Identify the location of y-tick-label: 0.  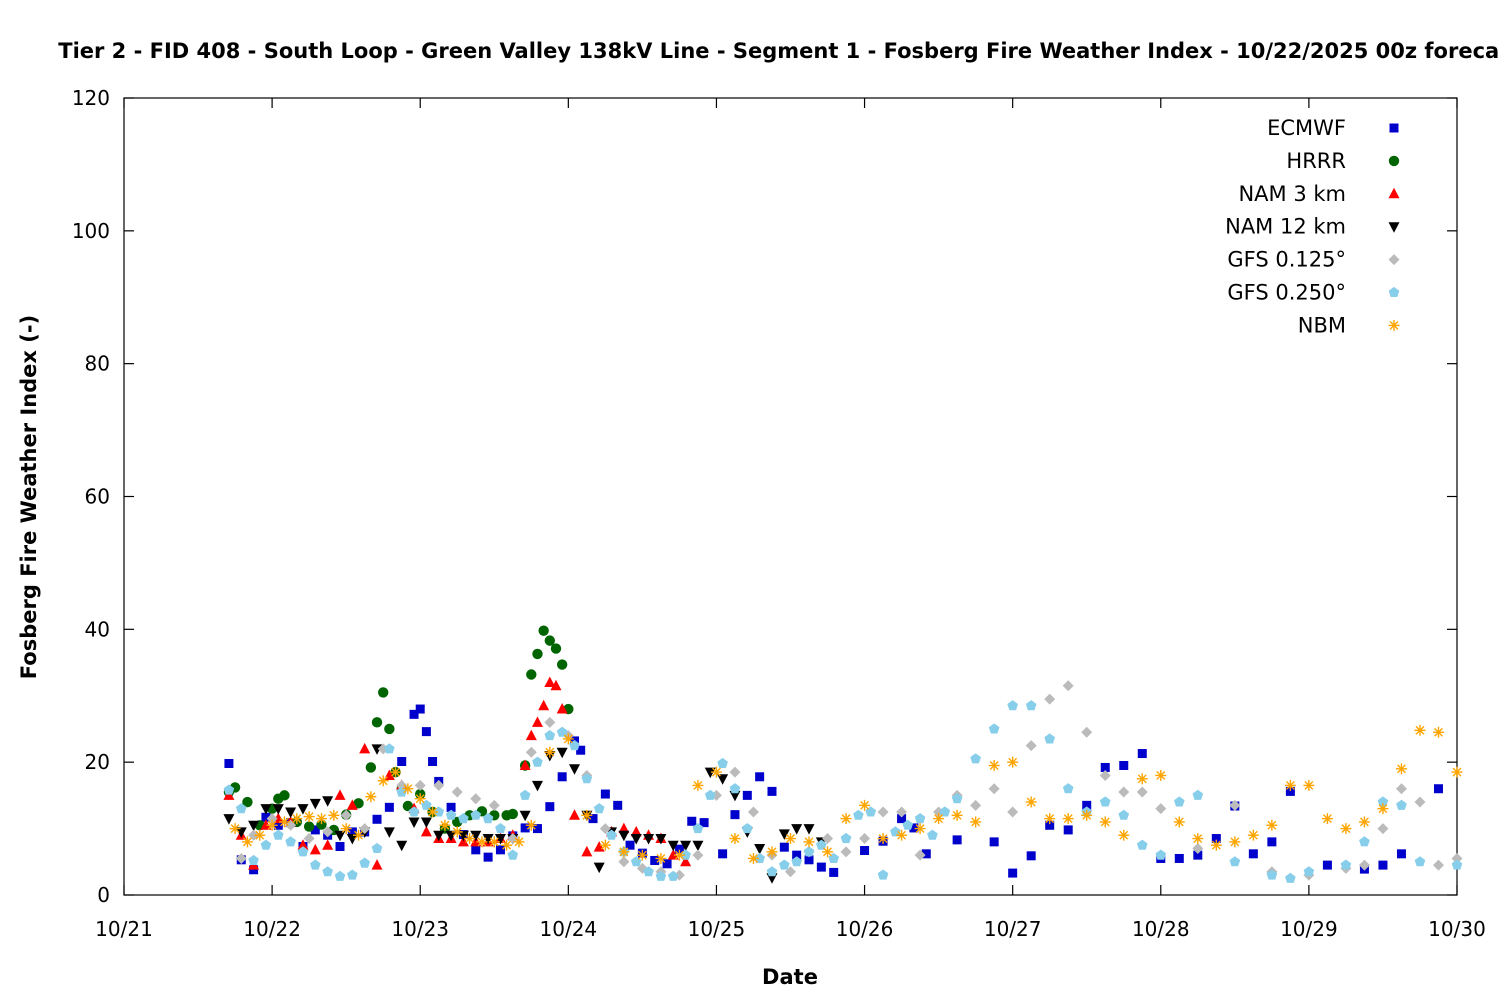
(103, 895).